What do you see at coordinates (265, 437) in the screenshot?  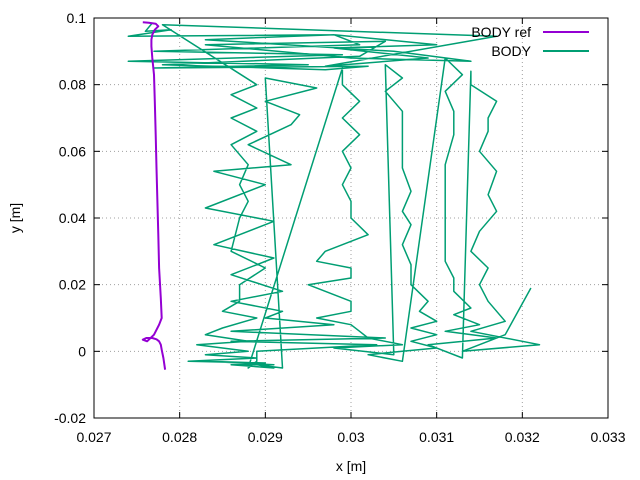 I see `x-tick-label: 0.029` at bounding box center [265, 437].